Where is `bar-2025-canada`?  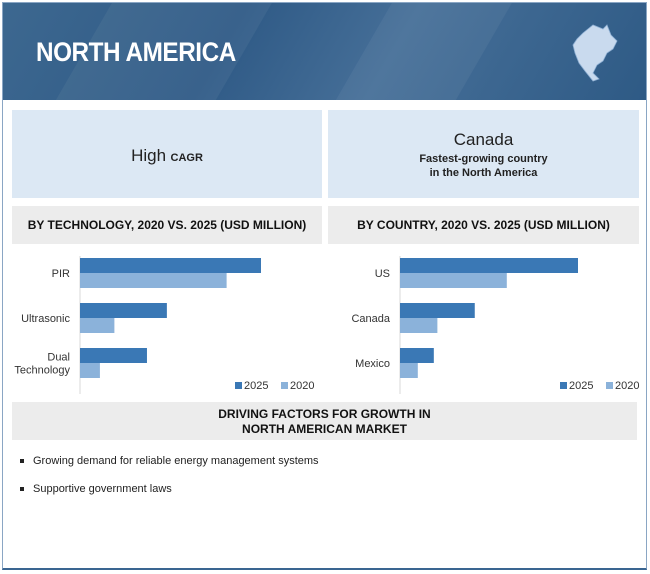
bar-2025-canada is located at coordinates (437, 310).